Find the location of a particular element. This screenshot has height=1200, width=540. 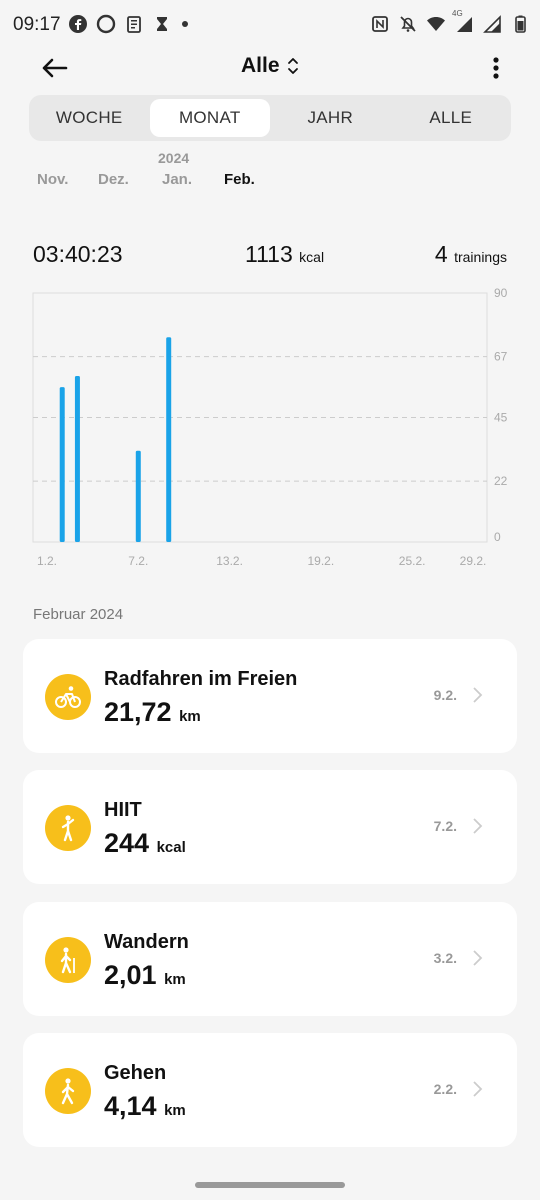

activity-value-number: 4,14 is located at coordinates (130, 1106).